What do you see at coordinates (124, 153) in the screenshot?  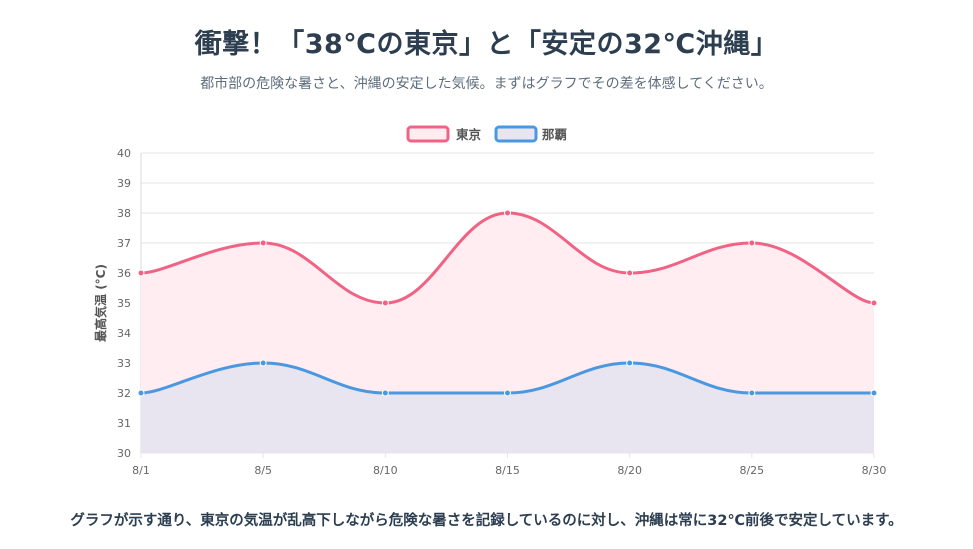 I see `y-tick-label: 40` at bounding box center [124, 153].